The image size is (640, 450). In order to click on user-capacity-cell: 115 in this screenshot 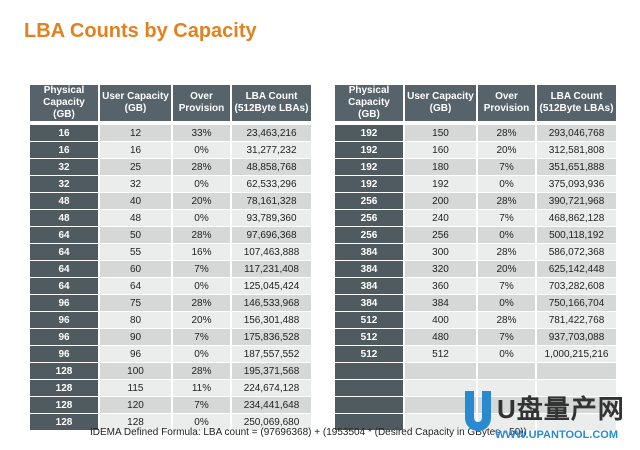, I will do `click(135, 388)`.